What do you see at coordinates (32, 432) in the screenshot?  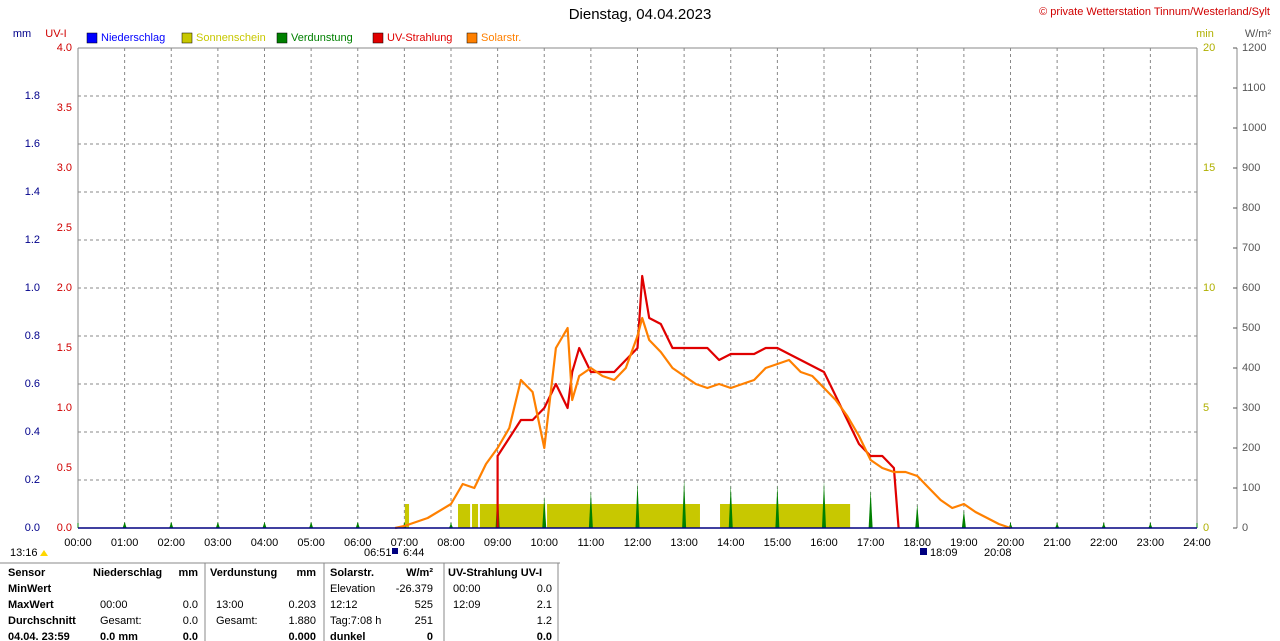 I see `y-tick-label: 0.4` at bounding box center [32, 432].